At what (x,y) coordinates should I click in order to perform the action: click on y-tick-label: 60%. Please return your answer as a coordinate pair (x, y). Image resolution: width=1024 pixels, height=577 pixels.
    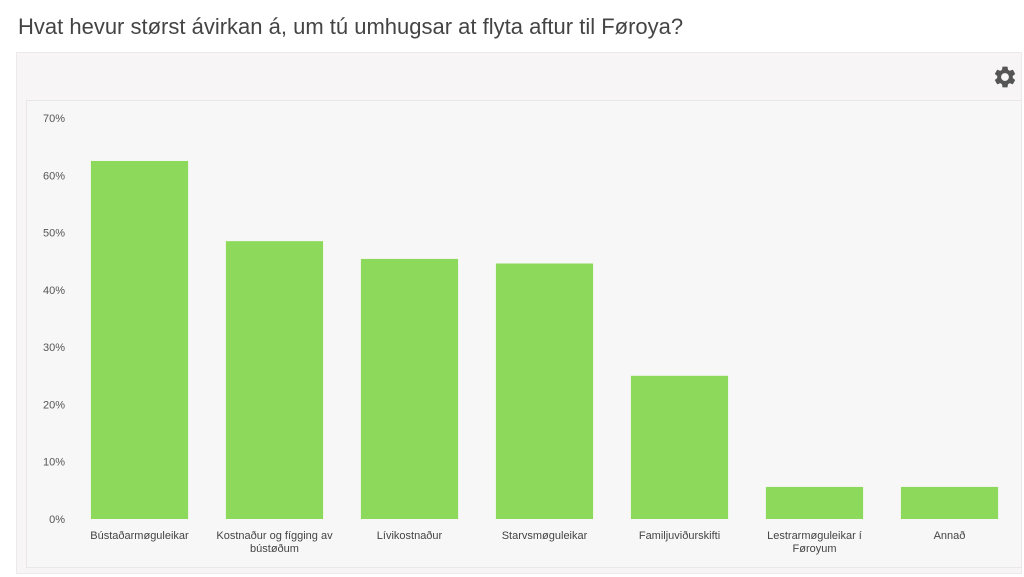
    Looking at the image, I should click on (54, 176).